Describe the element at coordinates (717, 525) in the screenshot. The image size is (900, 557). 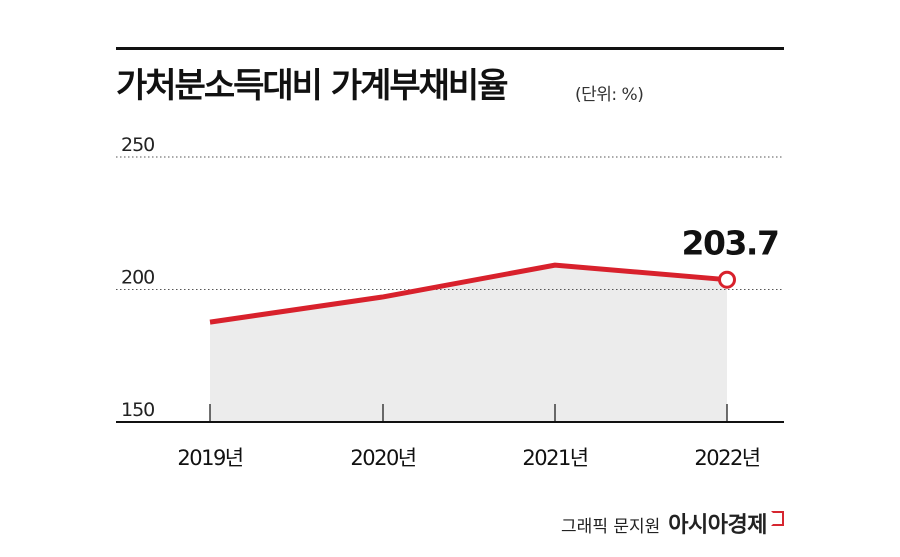
I see `brand-logo-text: 아시아경제` at that location.